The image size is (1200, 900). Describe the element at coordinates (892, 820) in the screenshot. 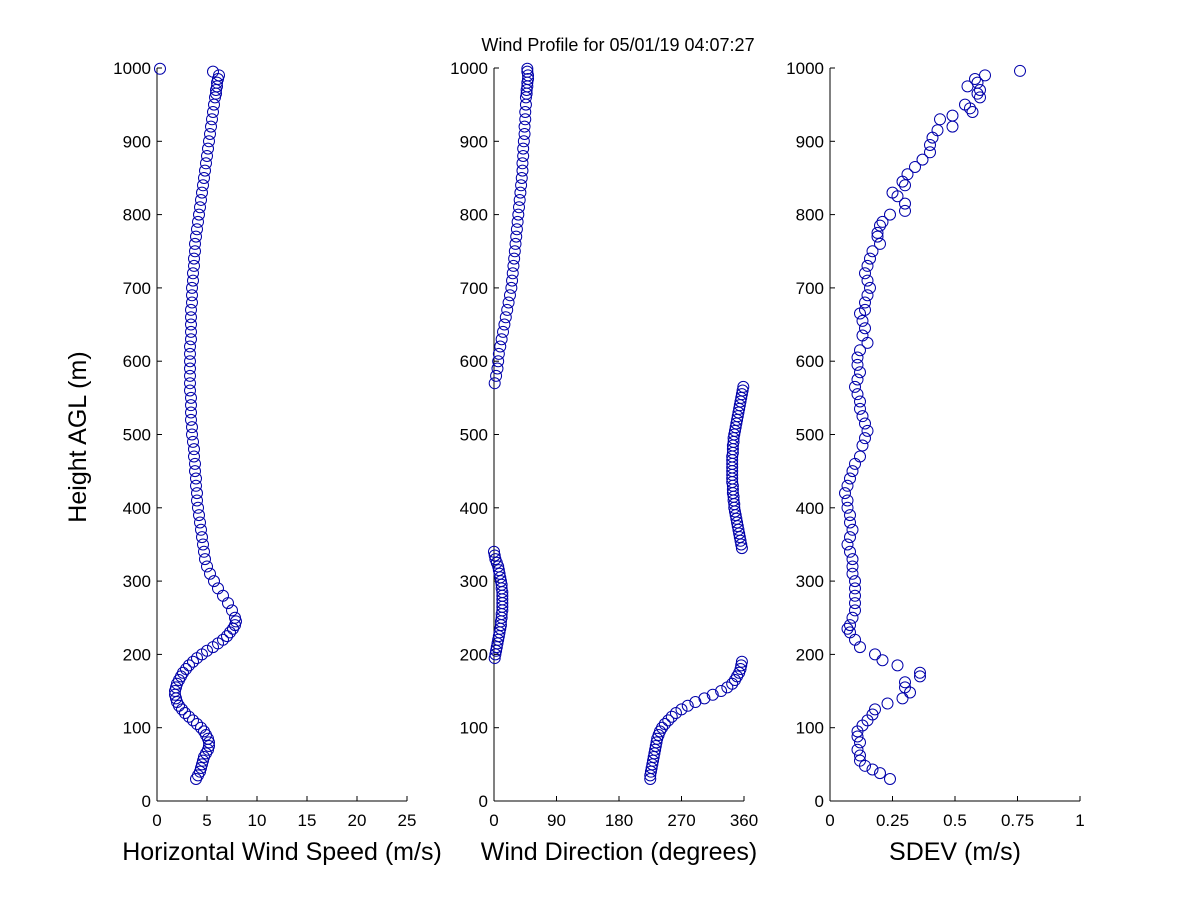

I see `x-tick-label: 0.25` at that location.